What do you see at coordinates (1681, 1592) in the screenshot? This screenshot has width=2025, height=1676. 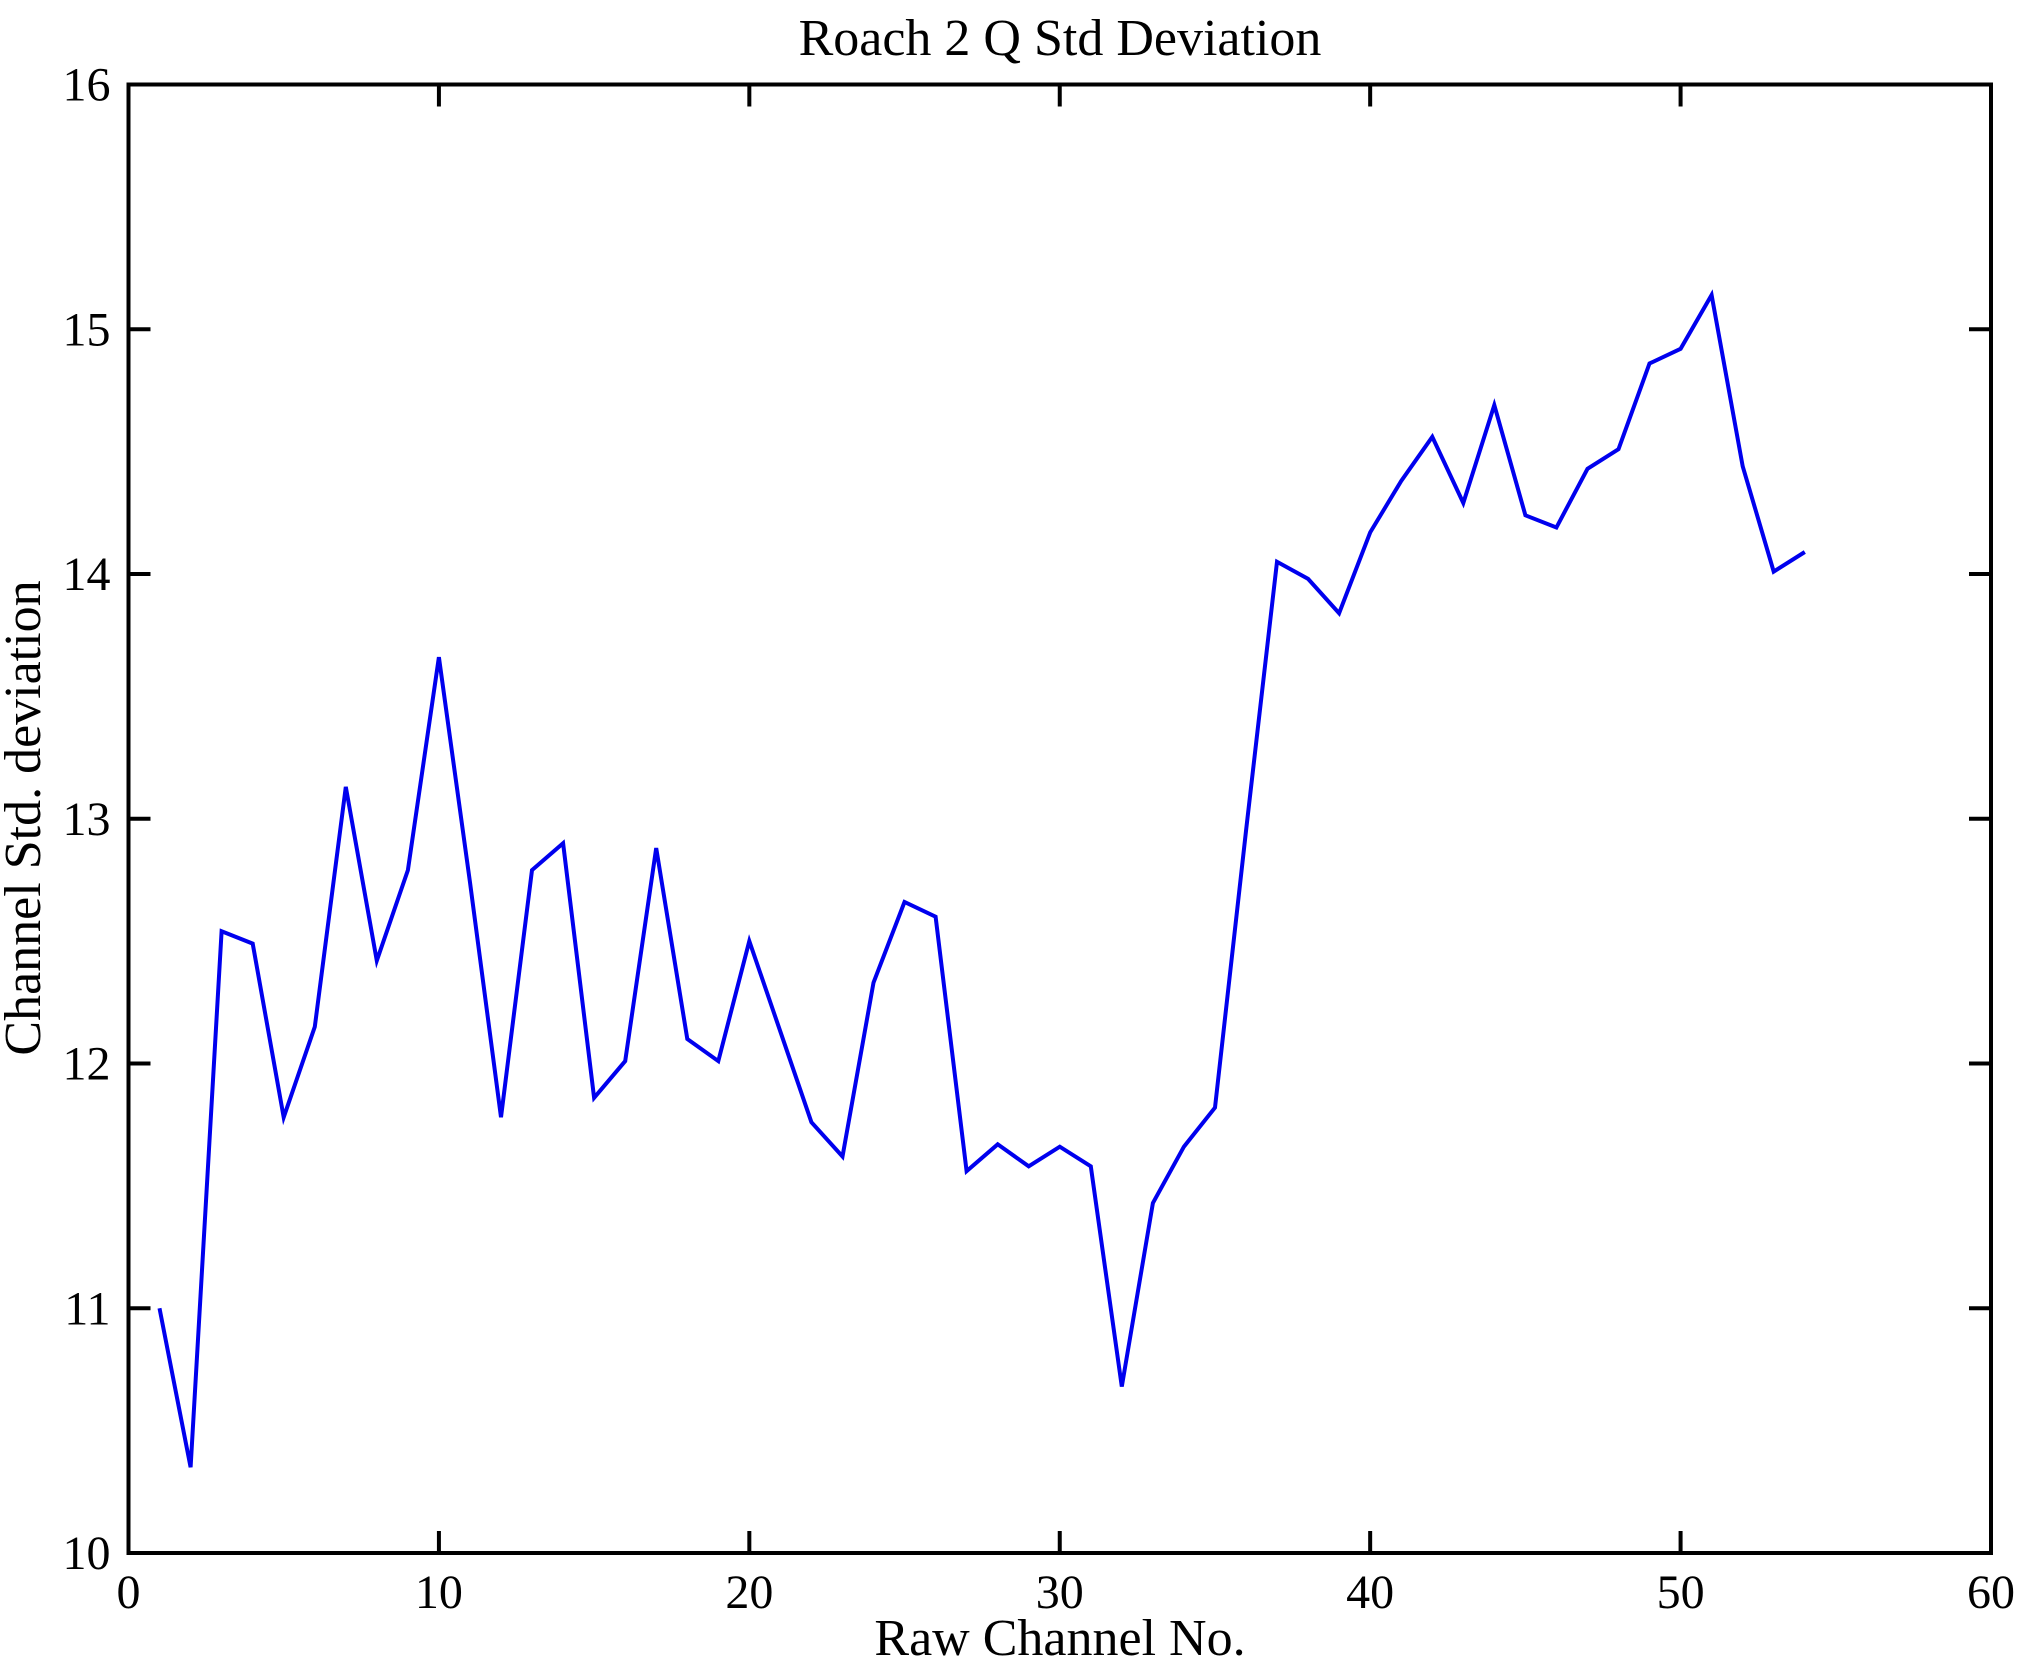 I see `x-tick-label: 50` at bounding box center [1681, 1592].